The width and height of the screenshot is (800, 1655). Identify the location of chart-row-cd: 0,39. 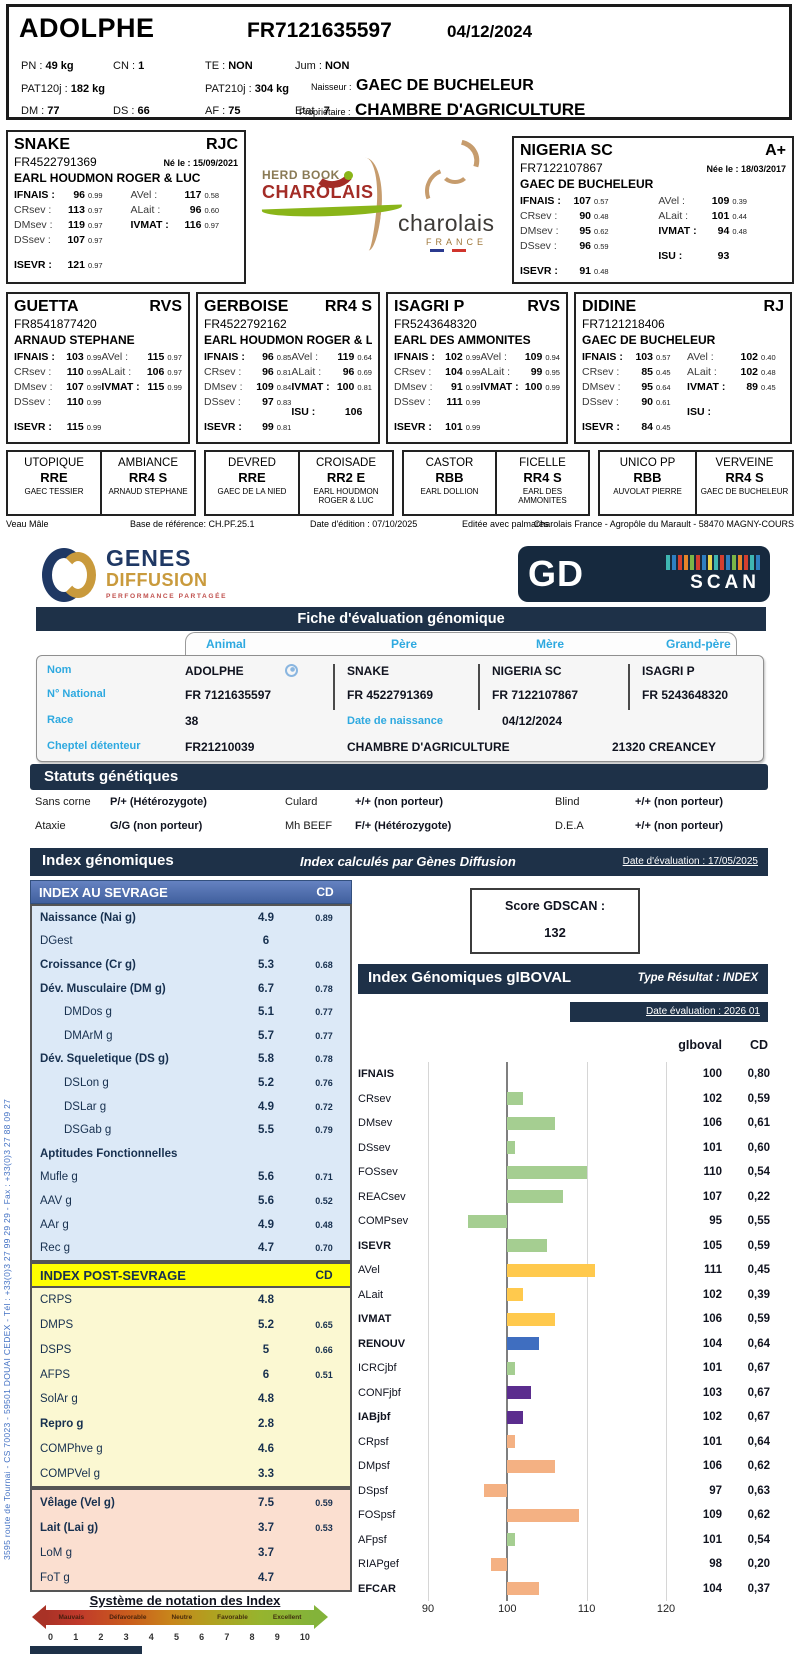
(758, 1294).